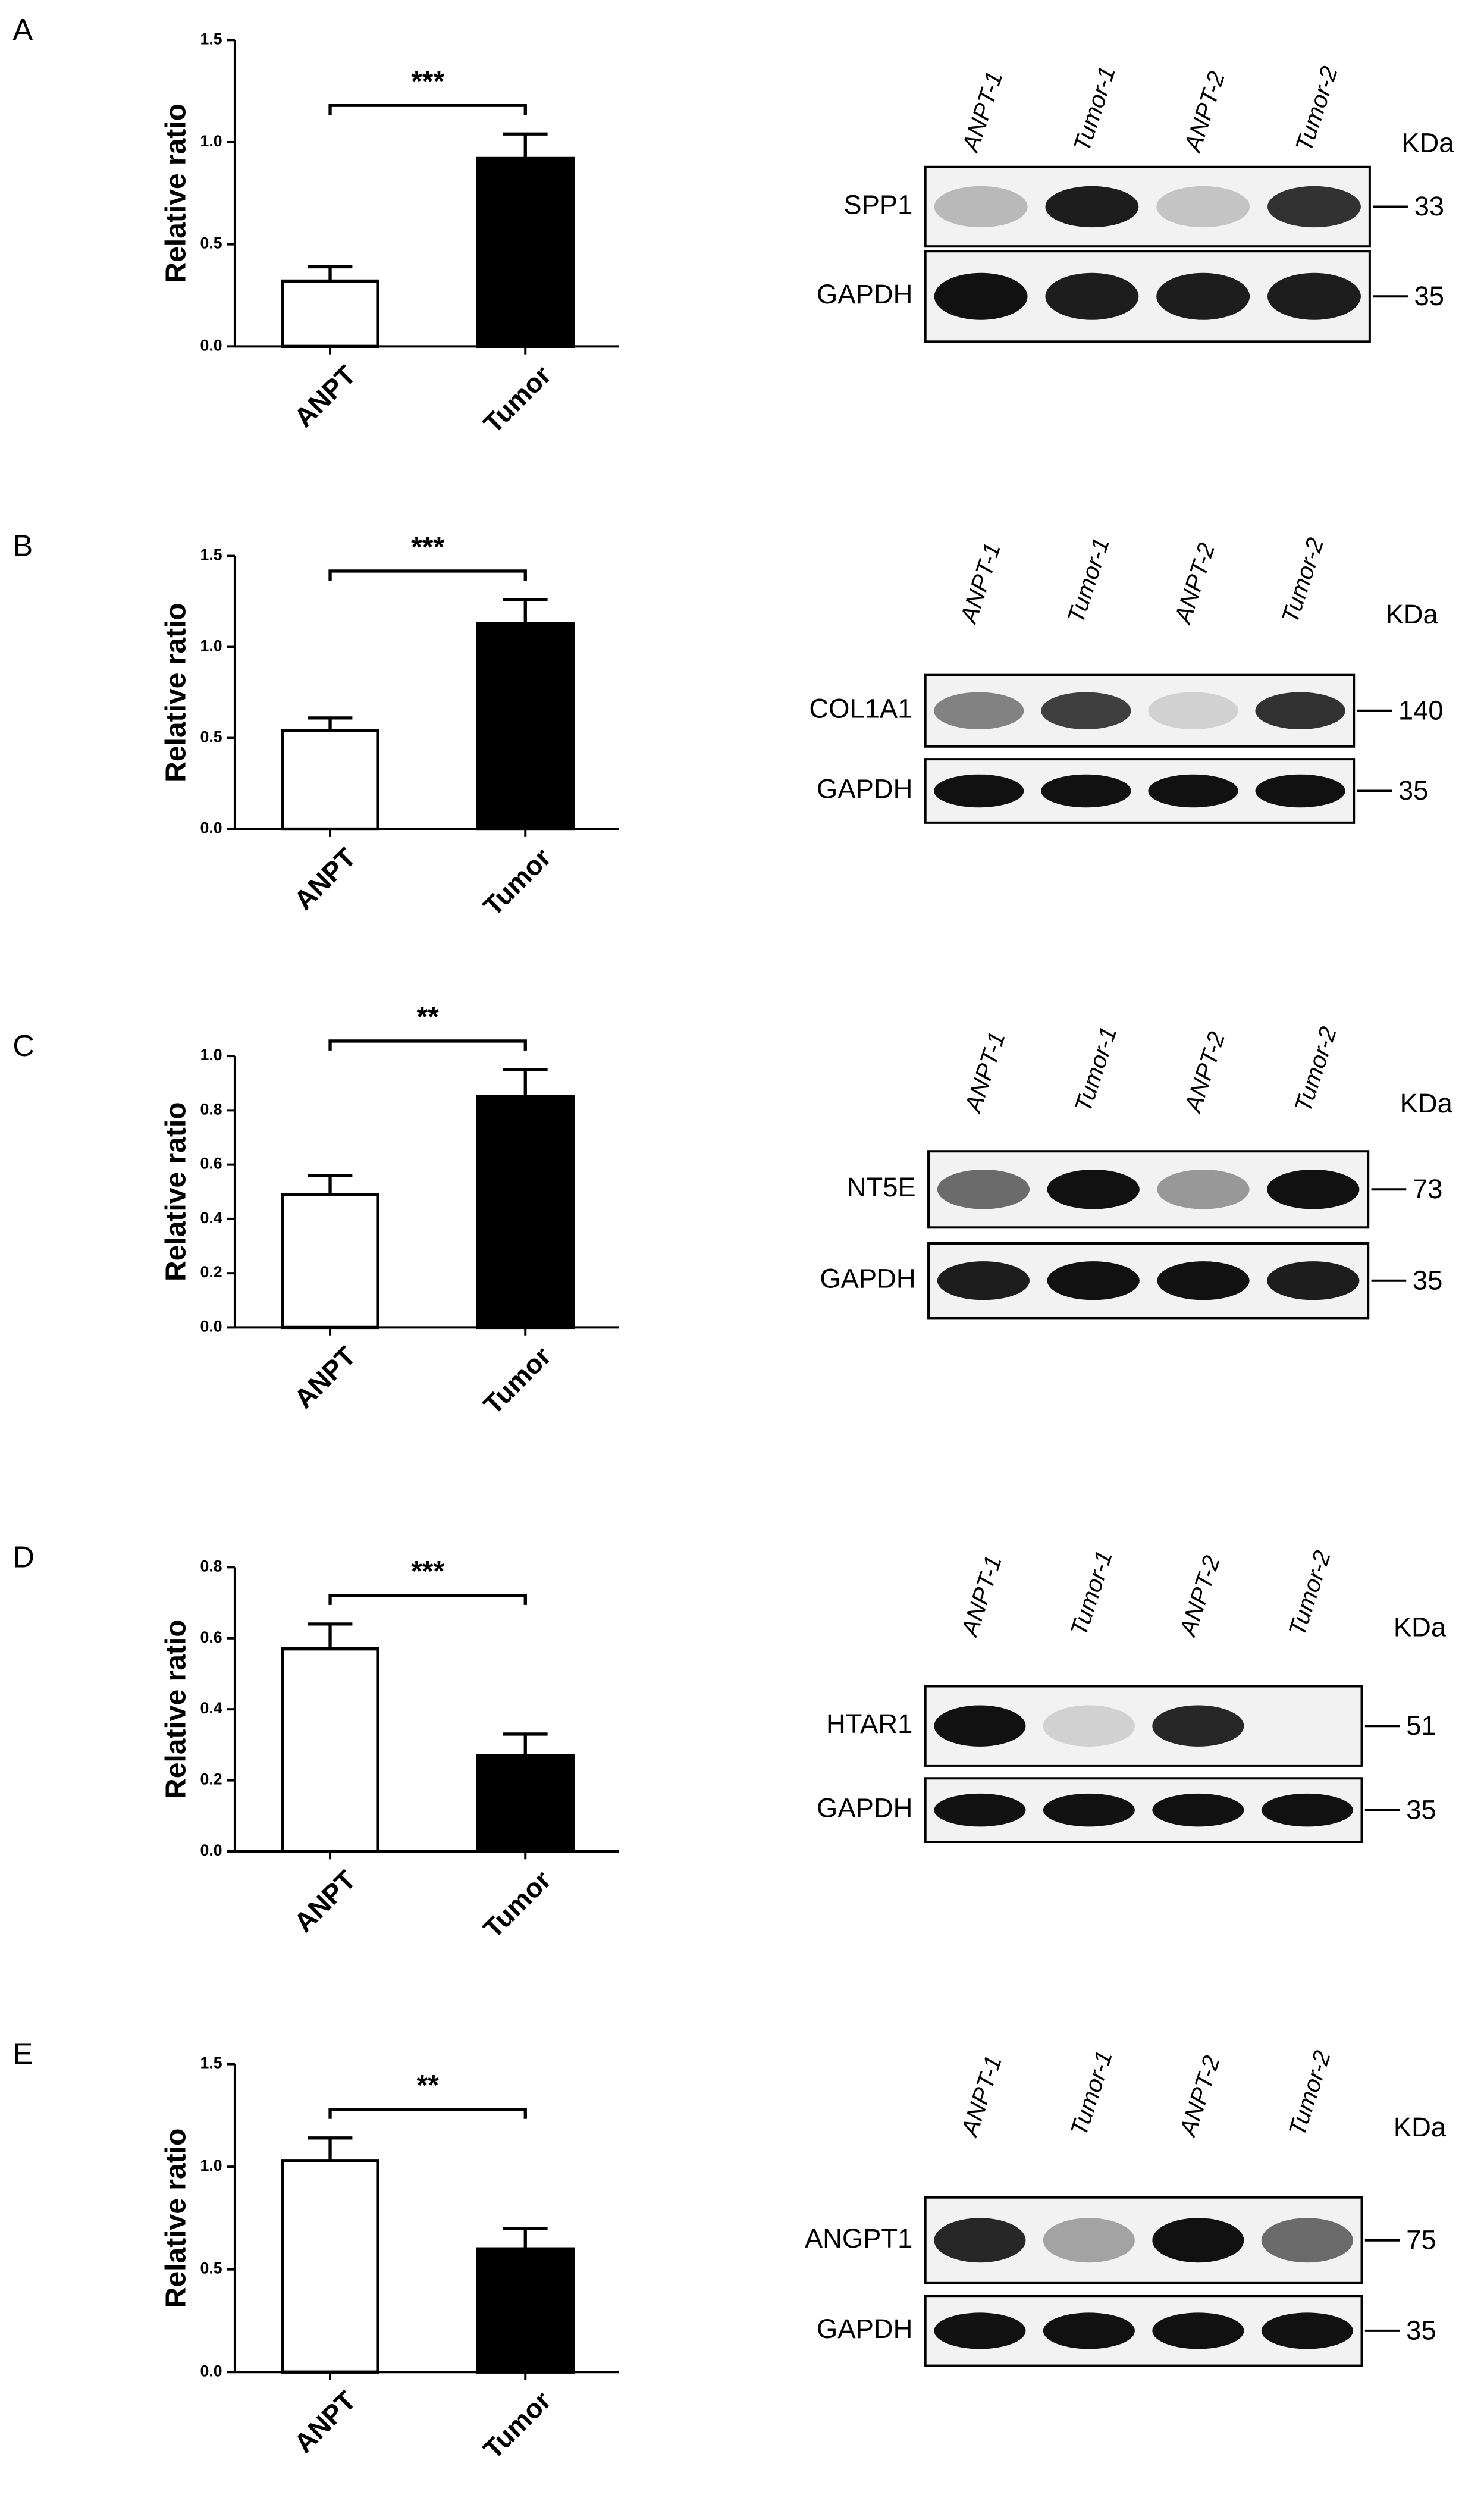 This screenshot has height=2501, width=1484. I want to click on y-tick-label: 0.4, so click(211, 1218).